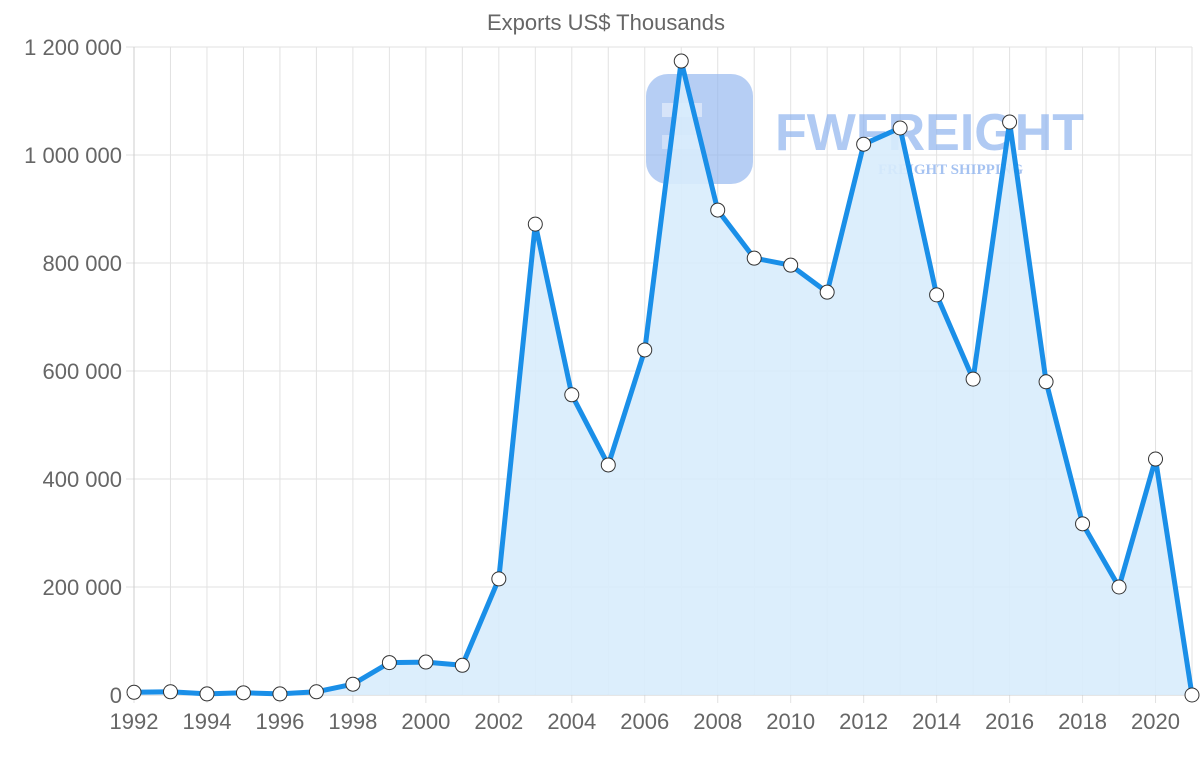  Describe the element at coordinates (352, 721) in the screenshot. I see `x-tick-label: 1998` at that location.